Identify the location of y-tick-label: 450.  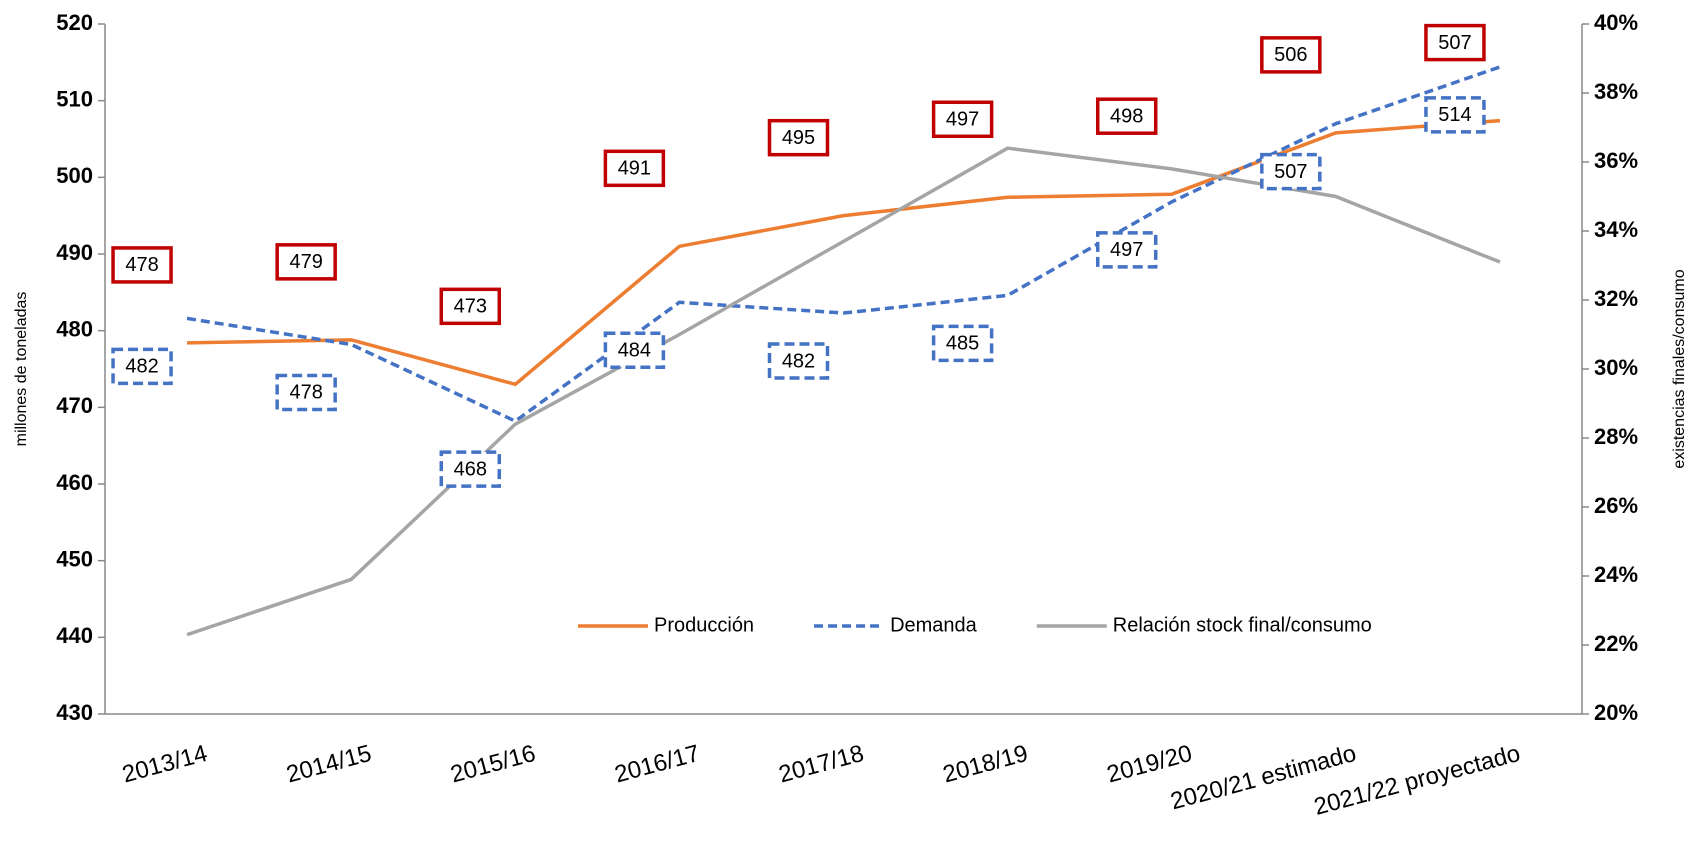
(74, 558).